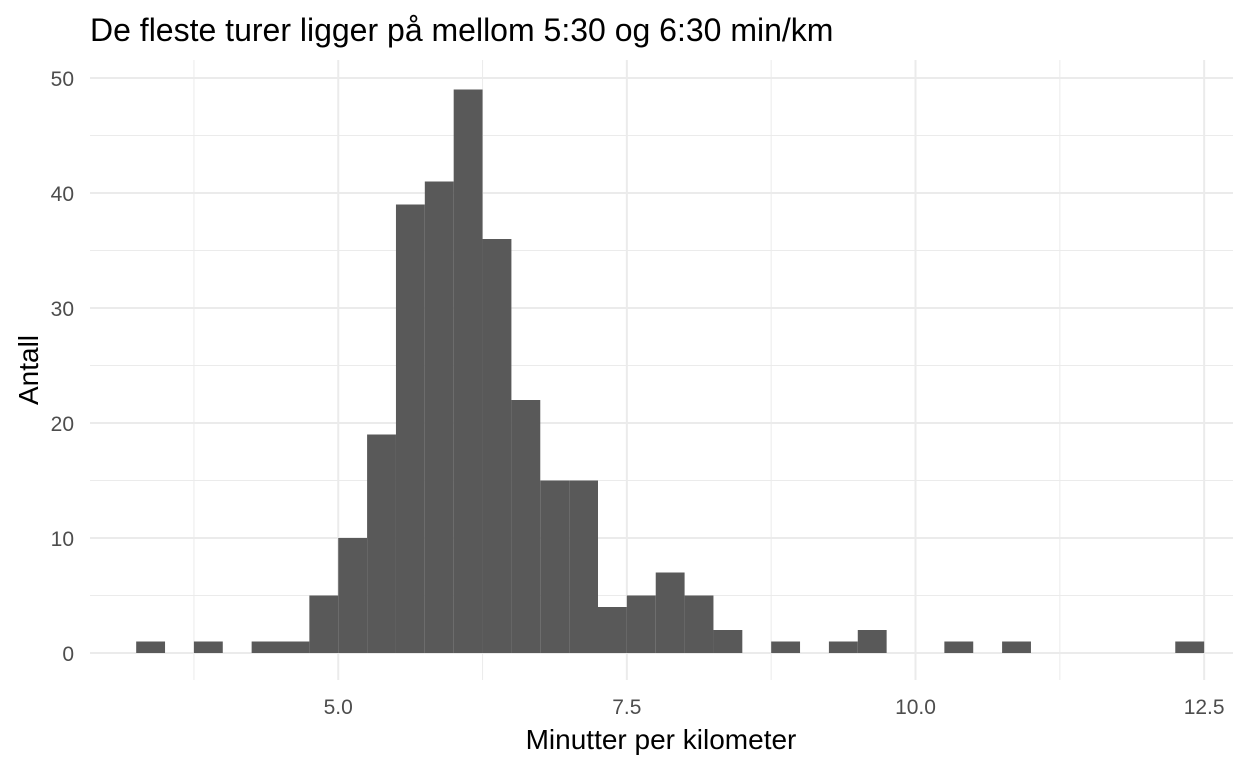  I want to click on y-tick-label: 0, so click(68, 654).